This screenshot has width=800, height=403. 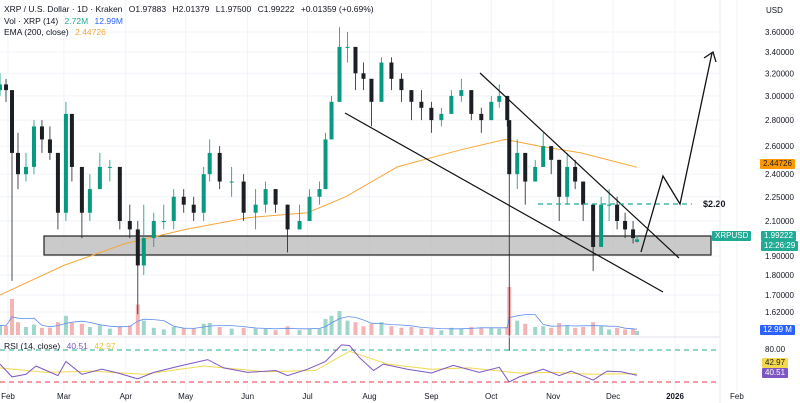 I want to click on rsi-value: 40.51, so click(x=77, y=346).